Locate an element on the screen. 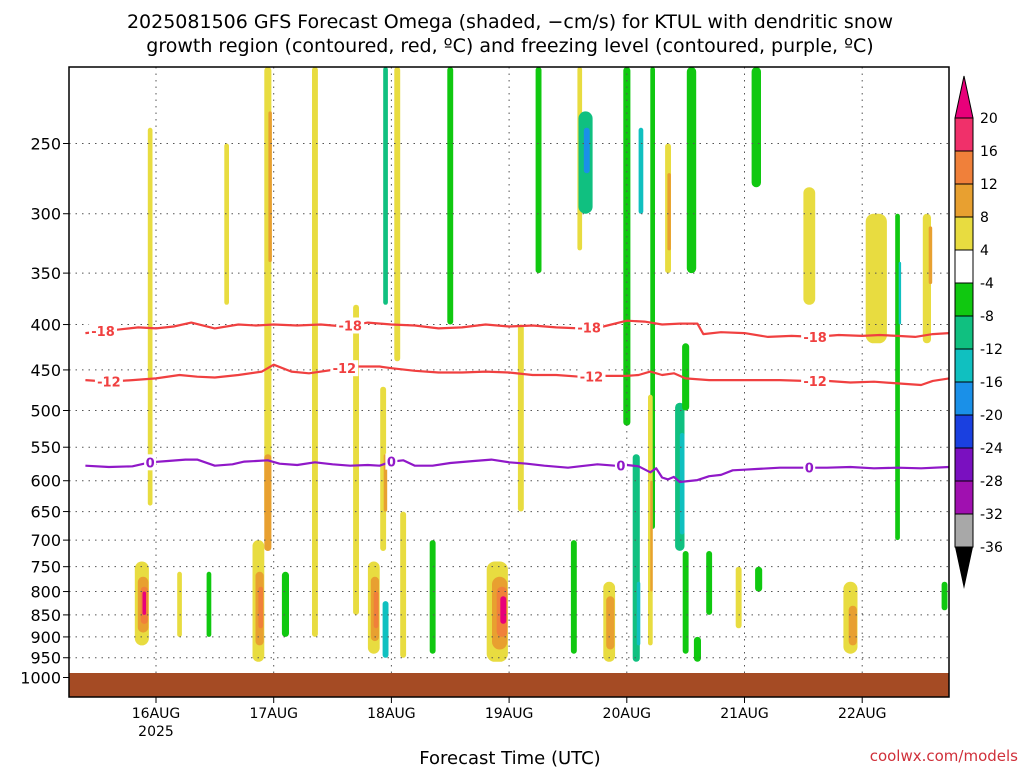 The image size is (1024, 768). colorbar-label: -28 is located at coordinates (991, 482).